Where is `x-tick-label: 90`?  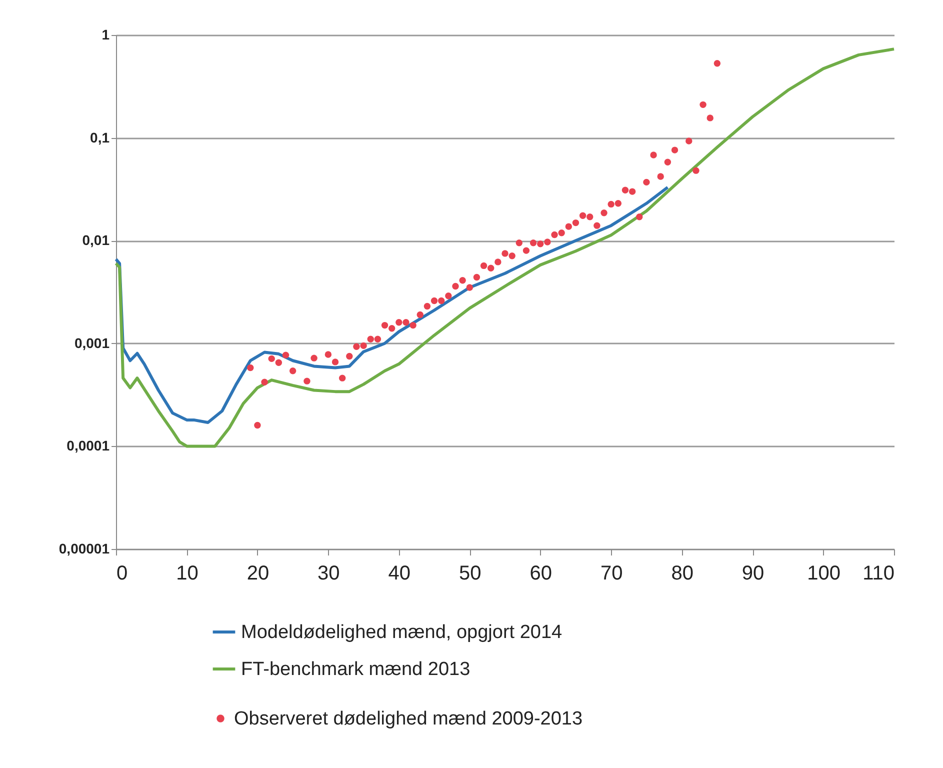
x-tick-label: 90 is located at coordinates (753, 573).